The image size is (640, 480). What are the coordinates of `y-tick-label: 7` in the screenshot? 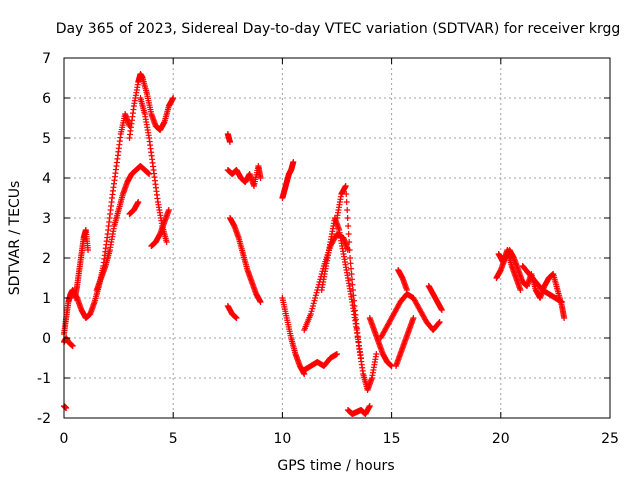 It's located at (46, 59).